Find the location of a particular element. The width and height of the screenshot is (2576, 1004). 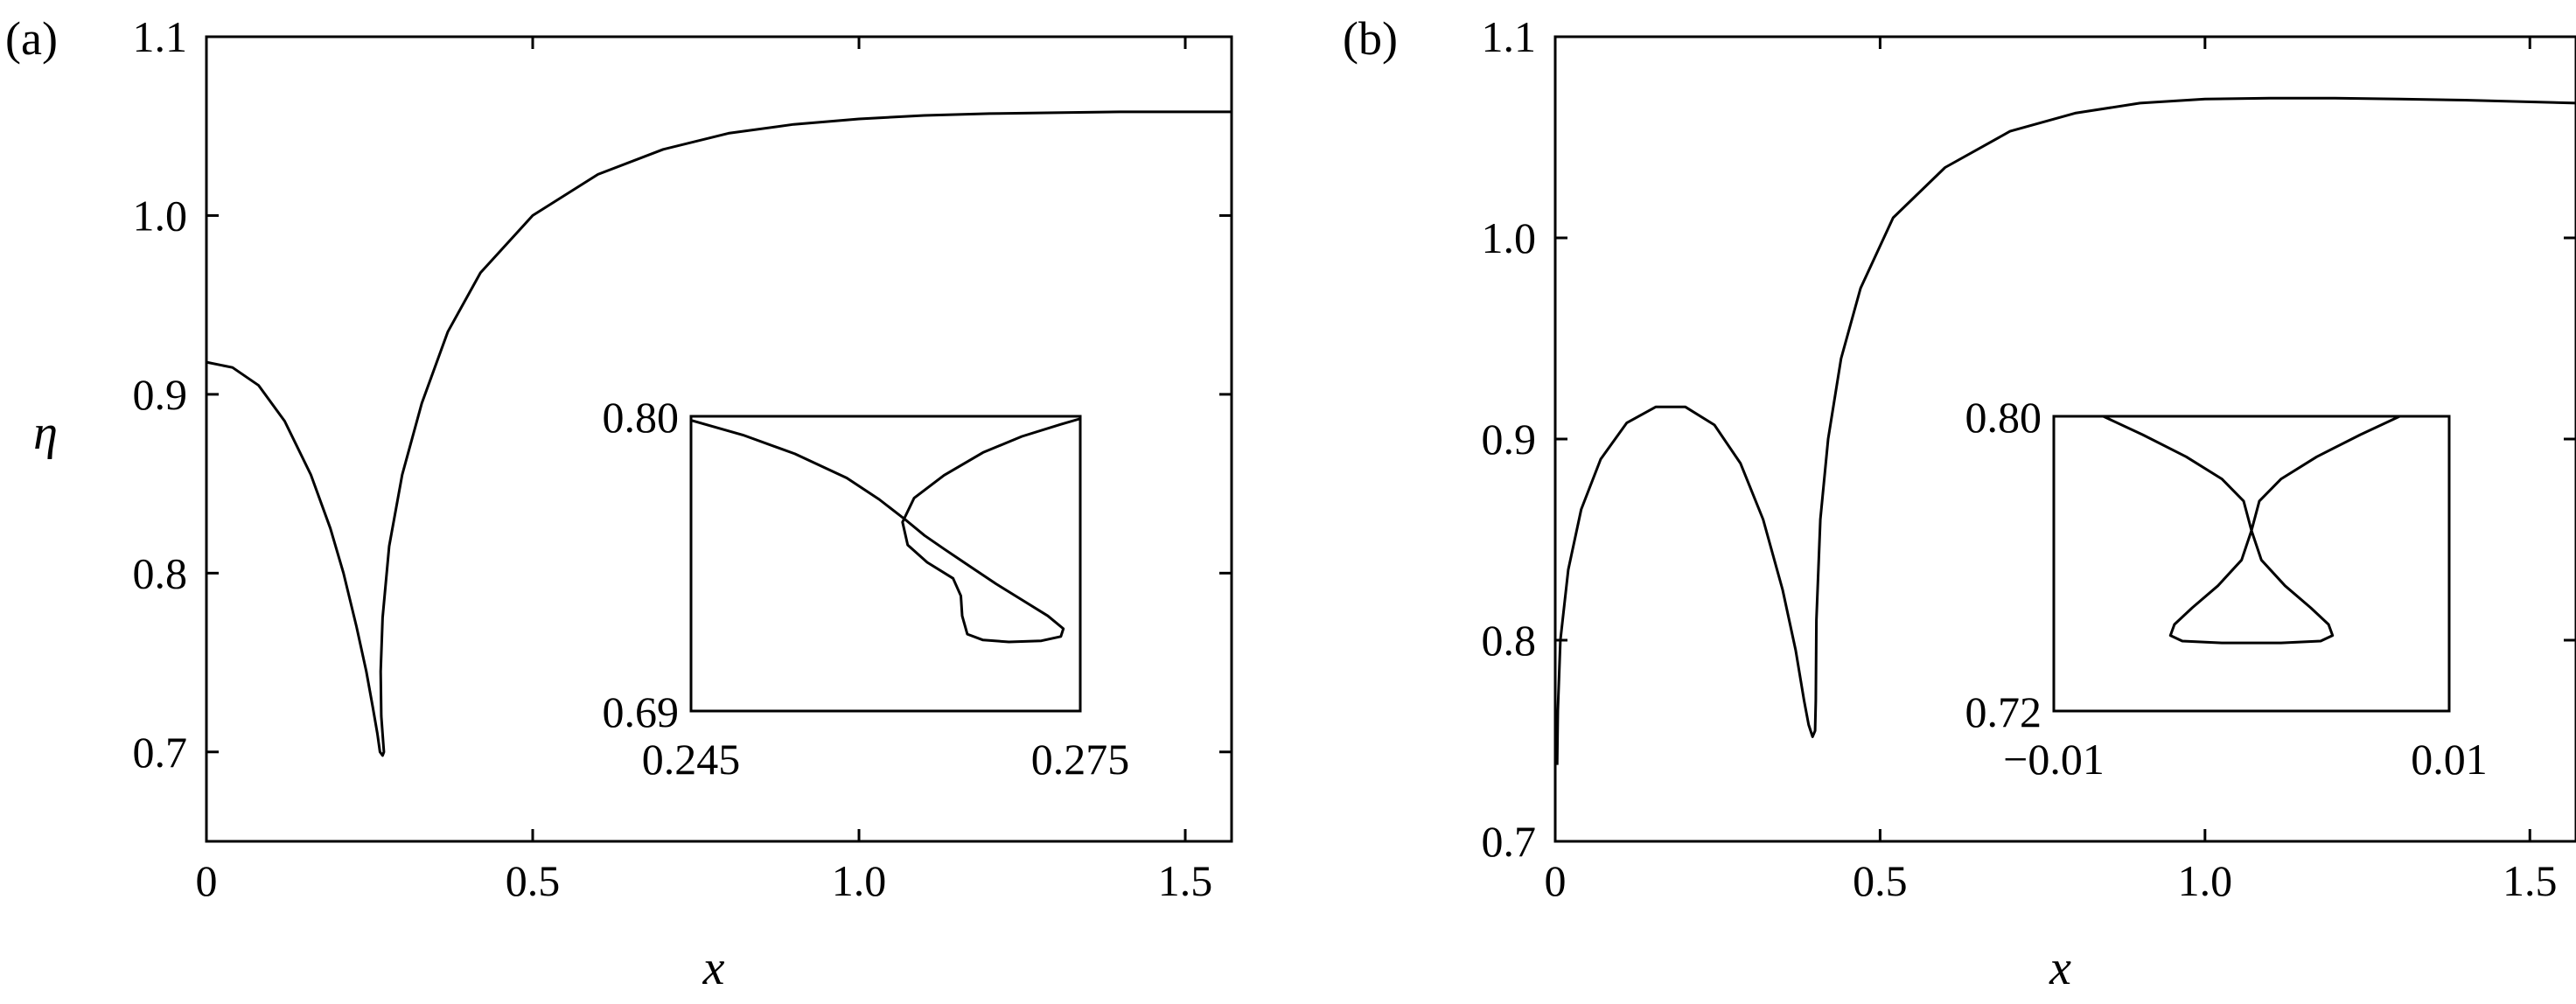

inset-x-tick-label: 0.275 is located at coordinates (1080, 759).